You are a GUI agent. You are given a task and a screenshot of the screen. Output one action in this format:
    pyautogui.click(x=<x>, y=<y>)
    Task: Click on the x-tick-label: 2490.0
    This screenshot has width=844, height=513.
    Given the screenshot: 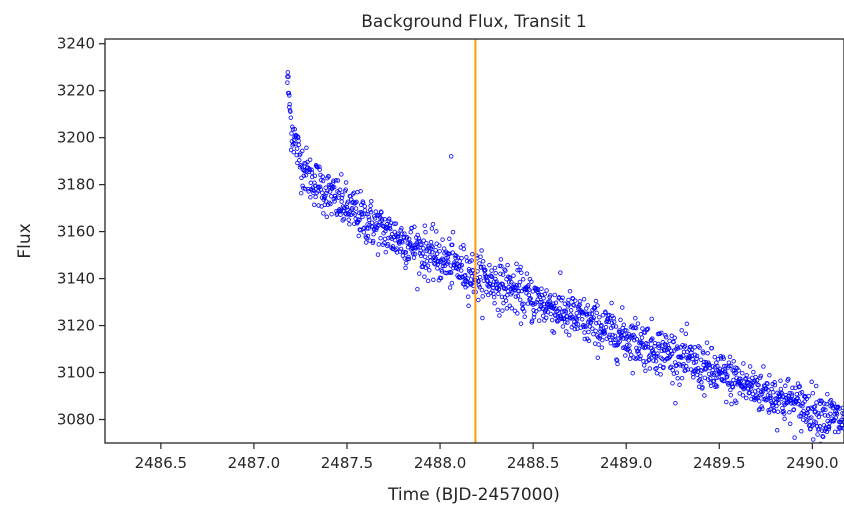 What is the action you would take?
    pyautogui.click(x=812, y=463)
    